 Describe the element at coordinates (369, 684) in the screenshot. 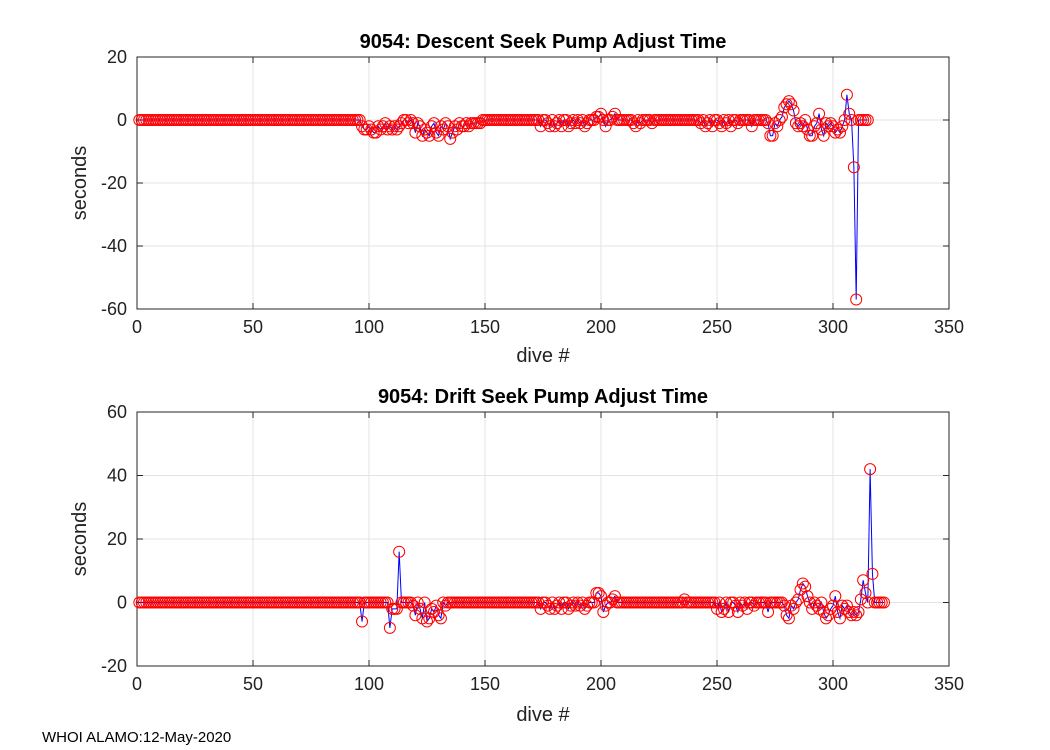

I see `x-tick-label: 100` at that location.